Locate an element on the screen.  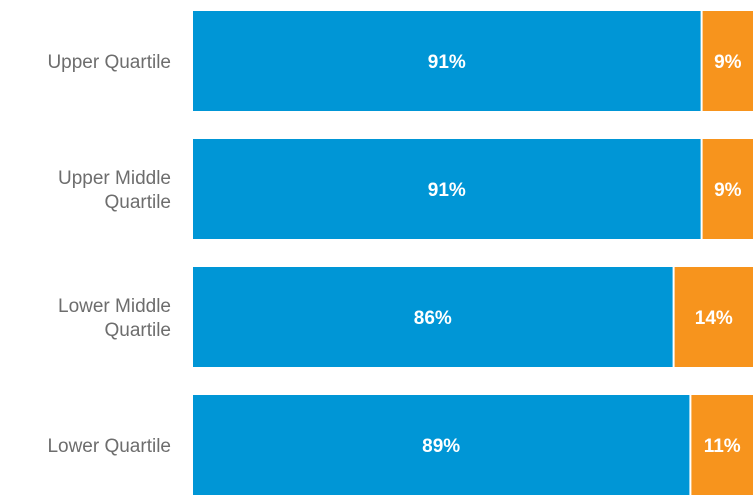
value-label-upper-quartile-series-1: 91% is located at coordinates (447, 62).